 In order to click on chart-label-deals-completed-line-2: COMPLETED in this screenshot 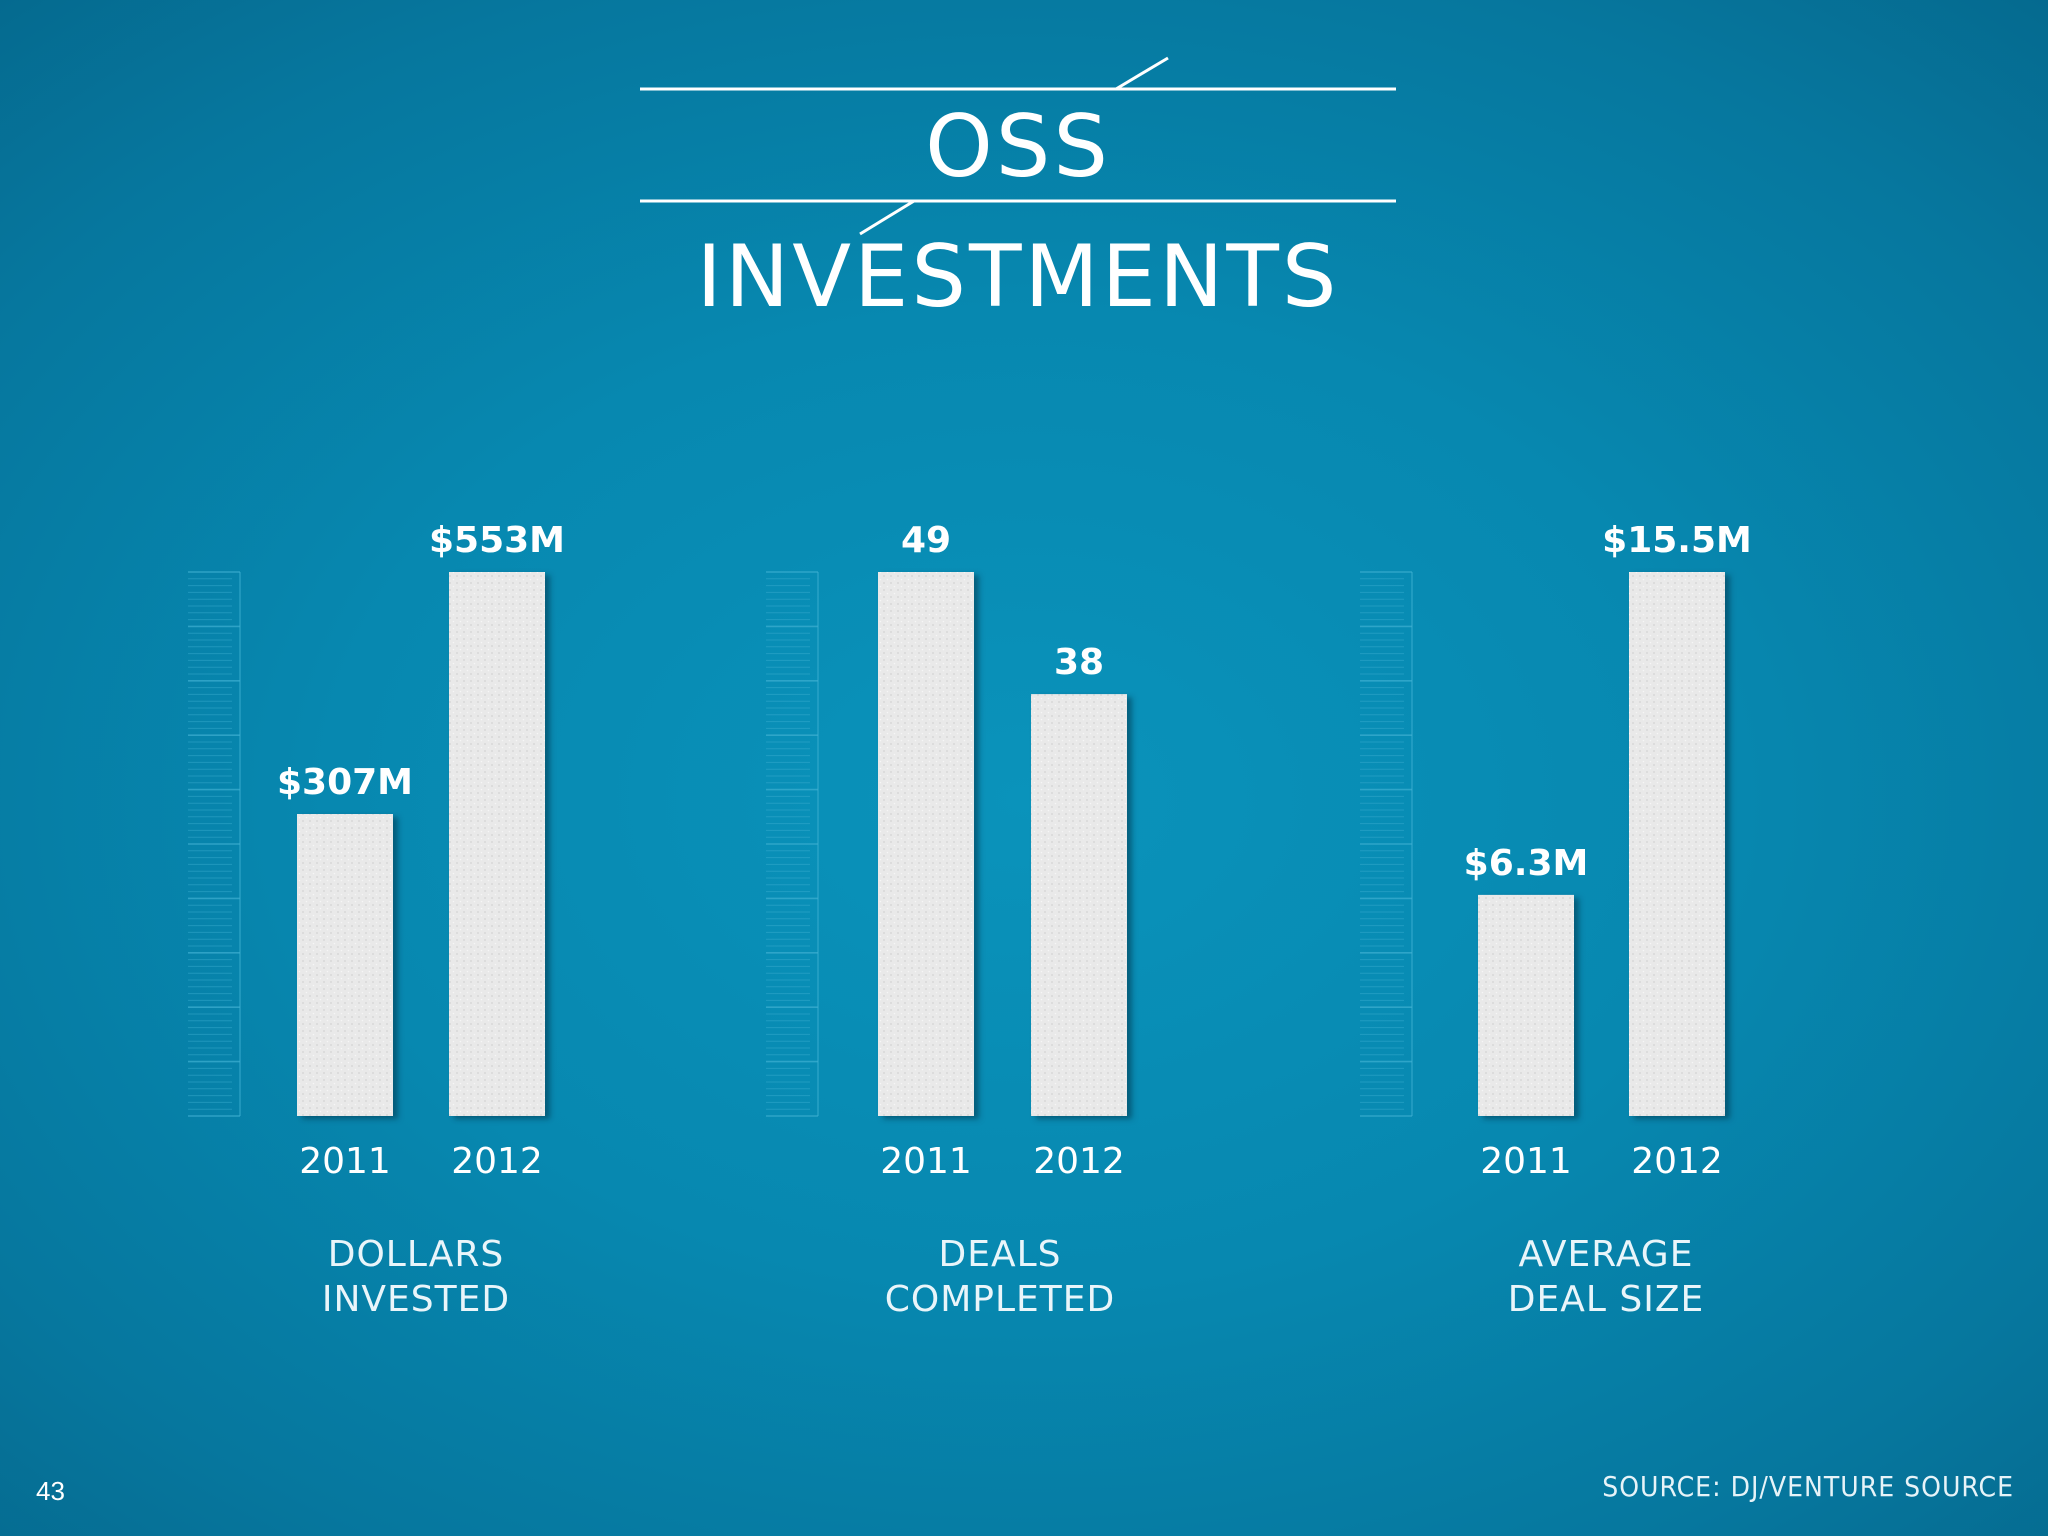, I will do `click(1000, 1299)`.